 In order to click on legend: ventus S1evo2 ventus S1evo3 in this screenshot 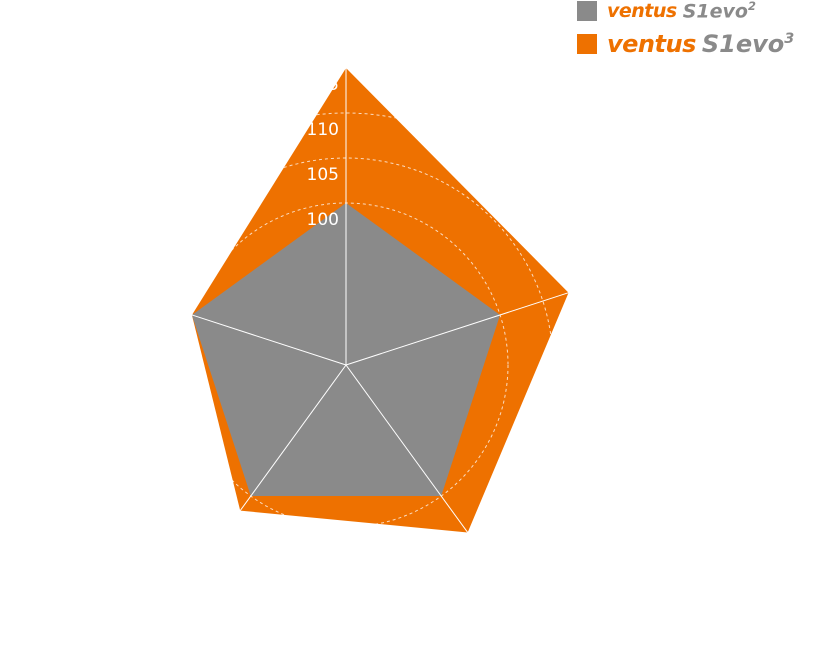, I will do `click(685, 33)`.